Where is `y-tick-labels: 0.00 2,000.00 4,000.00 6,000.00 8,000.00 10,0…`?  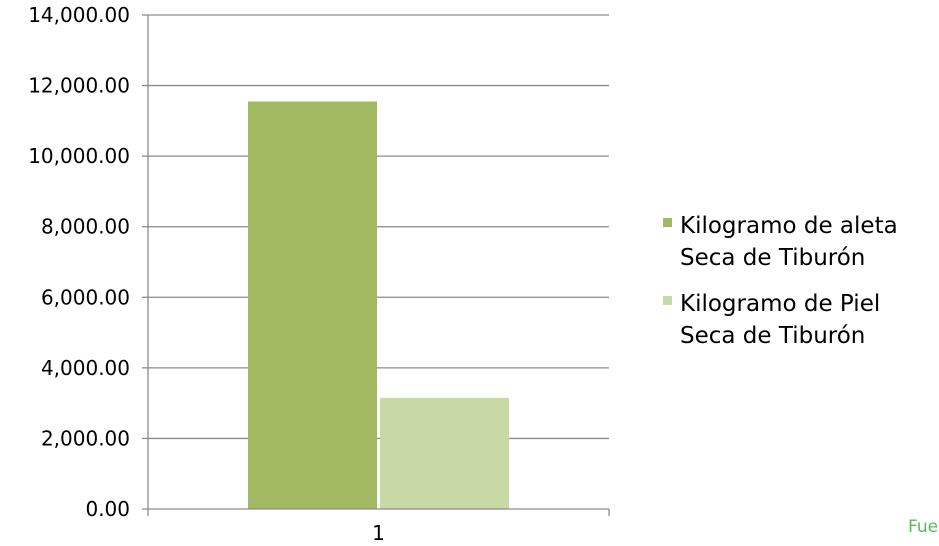
y-tick-labels: 0.00 2,000.00 4,000.00 6,000.00 8,000.00 10,0… is located at coordinates (79, 262).